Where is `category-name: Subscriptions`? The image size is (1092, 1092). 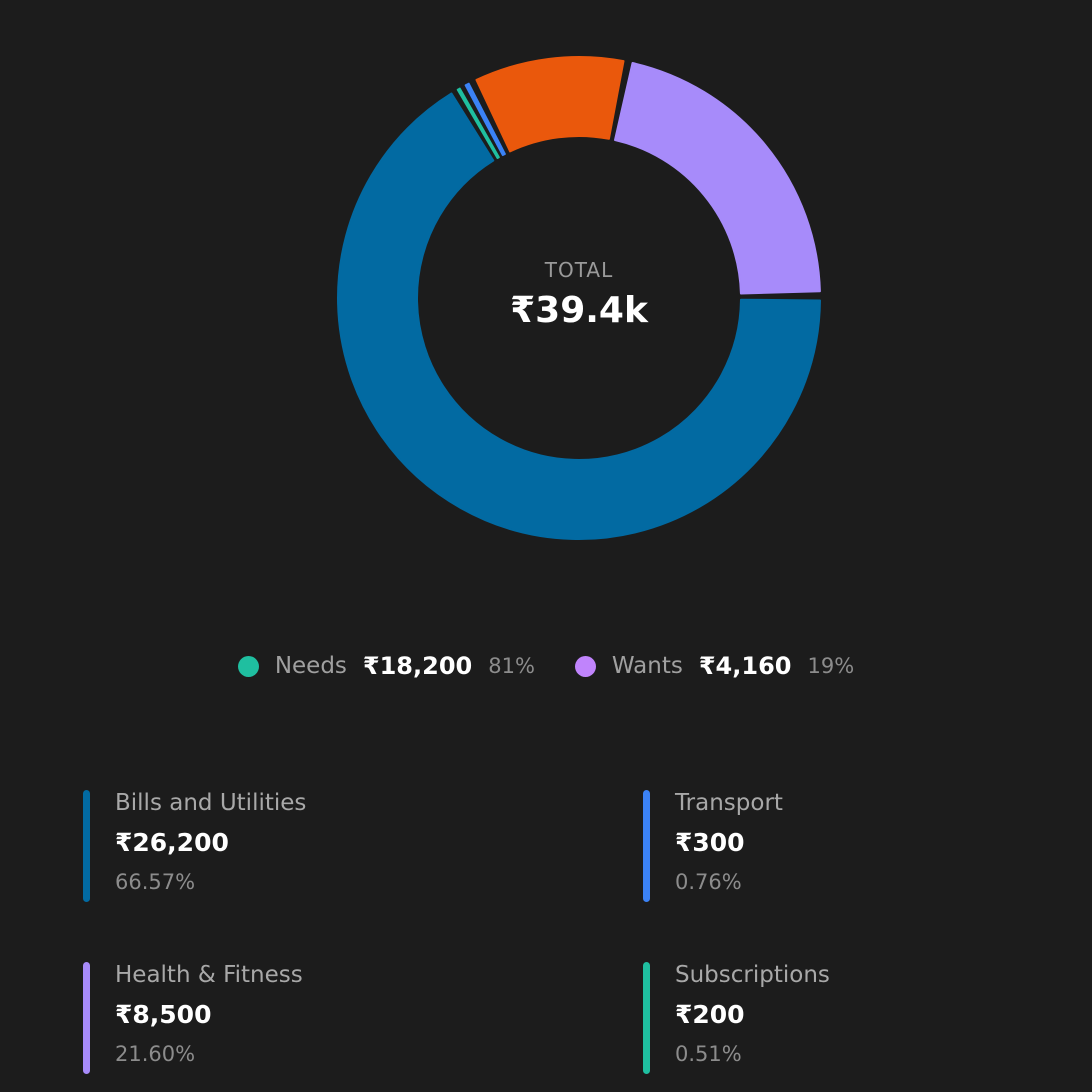 category-name: Subscriptions is located at coordinates (752, 975).